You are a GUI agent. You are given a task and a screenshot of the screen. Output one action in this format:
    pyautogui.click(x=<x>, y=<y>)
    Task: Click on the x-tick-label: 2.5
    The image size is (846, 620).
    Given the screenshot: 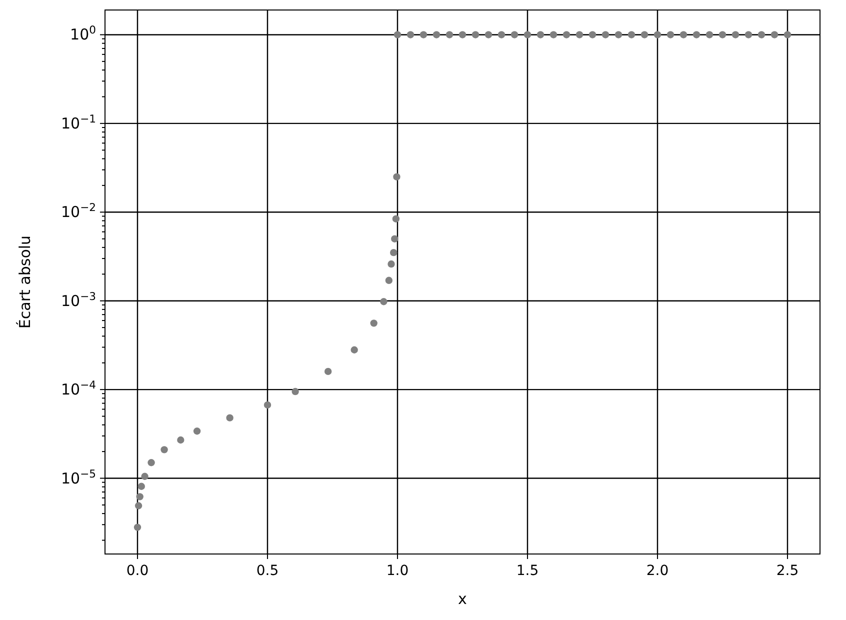 What is the action you would take?
    pyautogui.click(x=787, y=571)
    